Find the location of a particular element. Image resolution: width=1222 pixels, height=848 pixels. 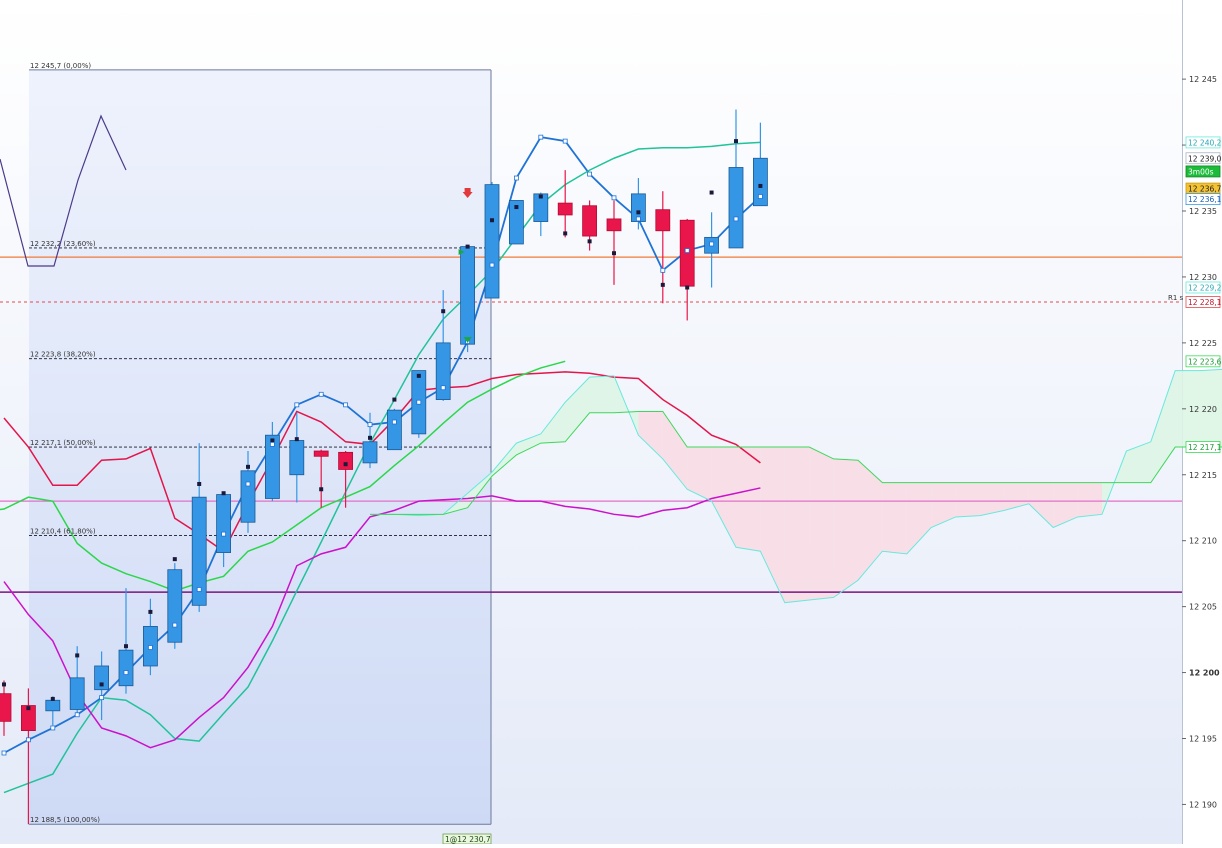

play-marker-icon is located at coordinates (461, 252).